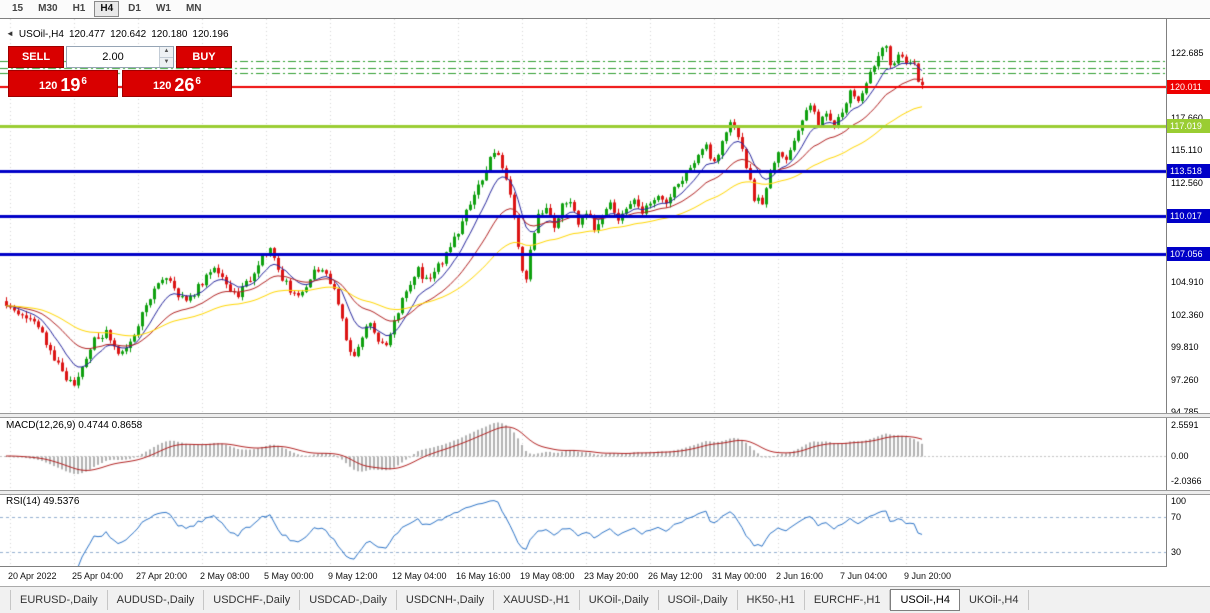  I want to click on chart-tab-usdcad-daily: USDCAD-,Daily, so click(348, 600).